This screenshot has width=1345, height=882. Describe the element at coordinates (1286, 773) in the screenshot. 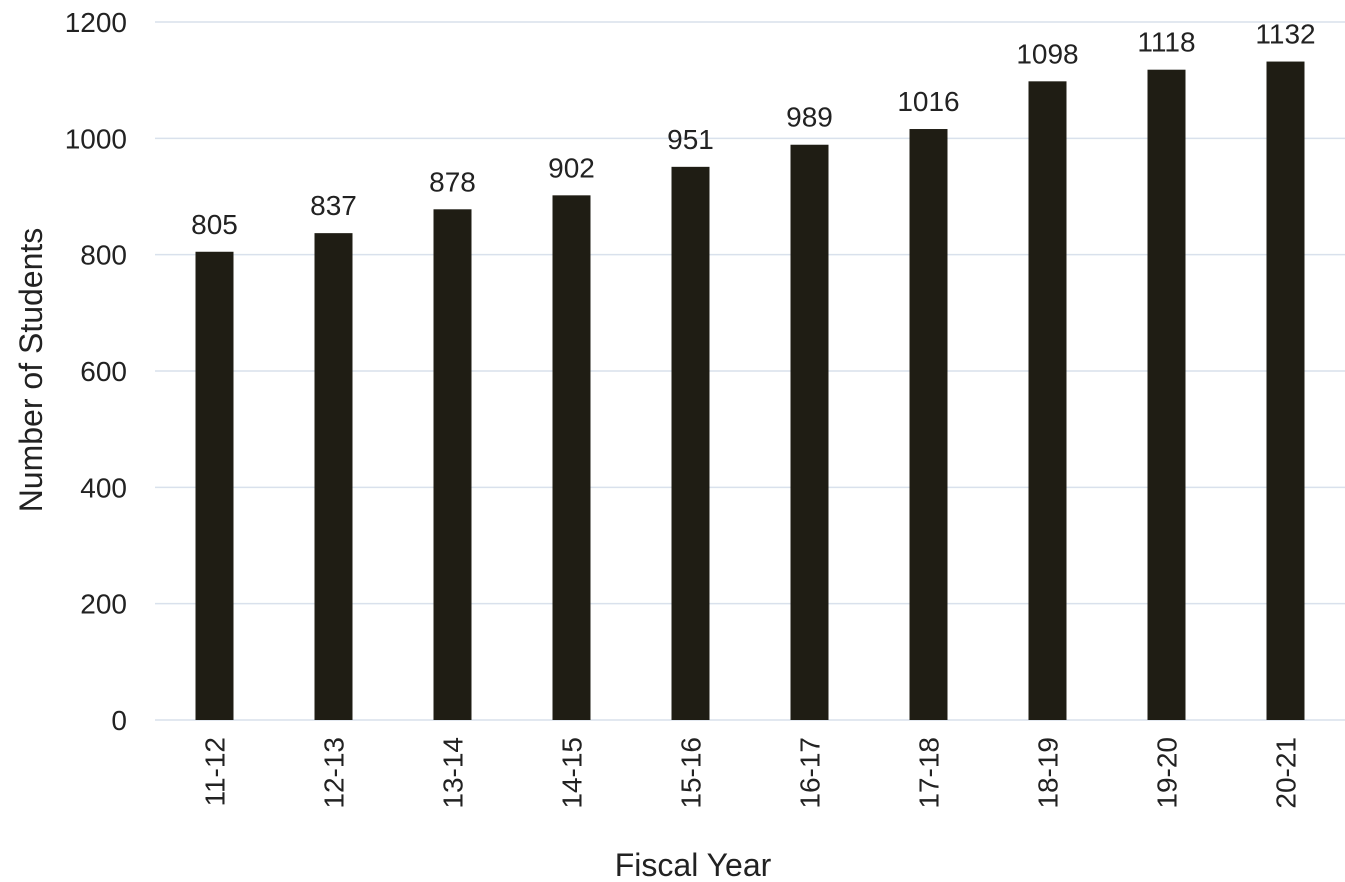

I see `x-tick-label: 20-21` at that location.